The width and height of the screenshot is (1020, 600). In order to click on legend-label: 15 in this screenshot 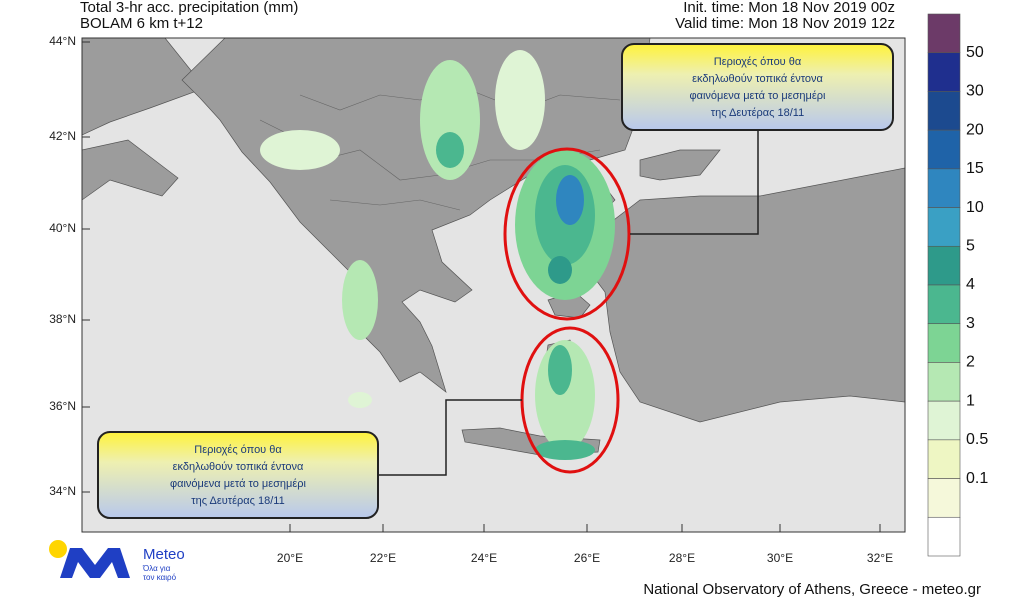, I will do `click(975, 168)`.